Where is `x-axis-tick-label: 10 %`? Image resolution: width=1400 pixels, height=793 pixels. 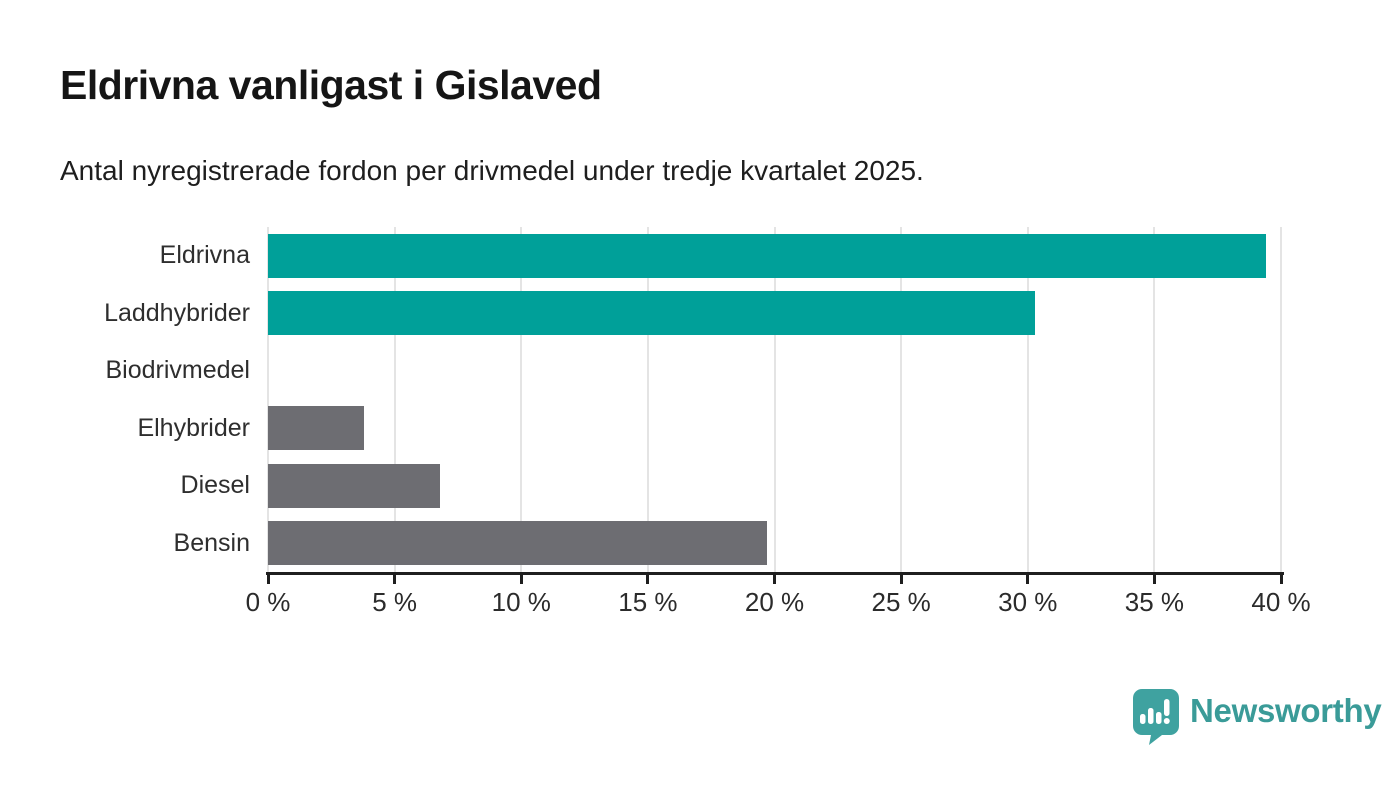
x-axis-tick-label: 10 % is located at coordinates (521, 602).